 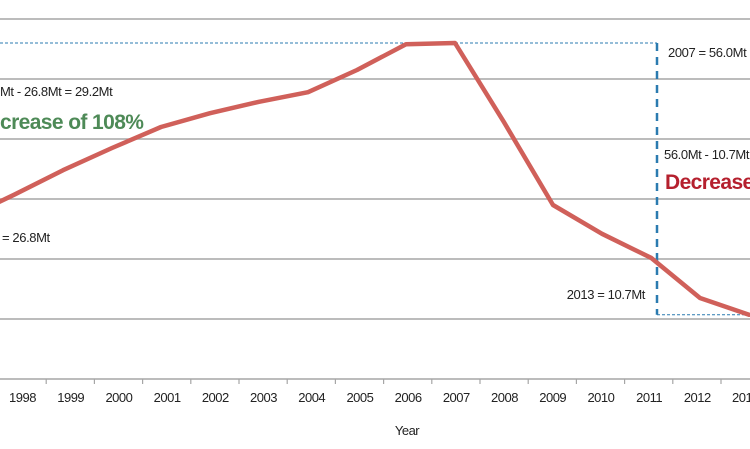 What do you see at coordinates (697, 397) in the screenshot?
I see `x-tick-label: 2012` at bounding box center [697, 397].